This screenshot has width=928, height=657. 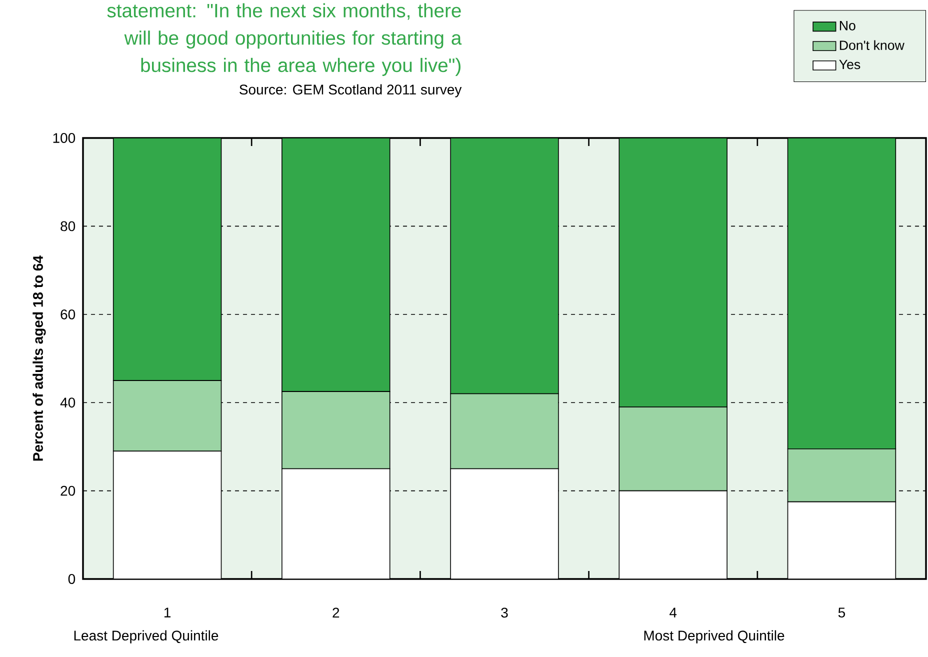 I want to click on x-tick-label: 2, so click(x=336, y=613).